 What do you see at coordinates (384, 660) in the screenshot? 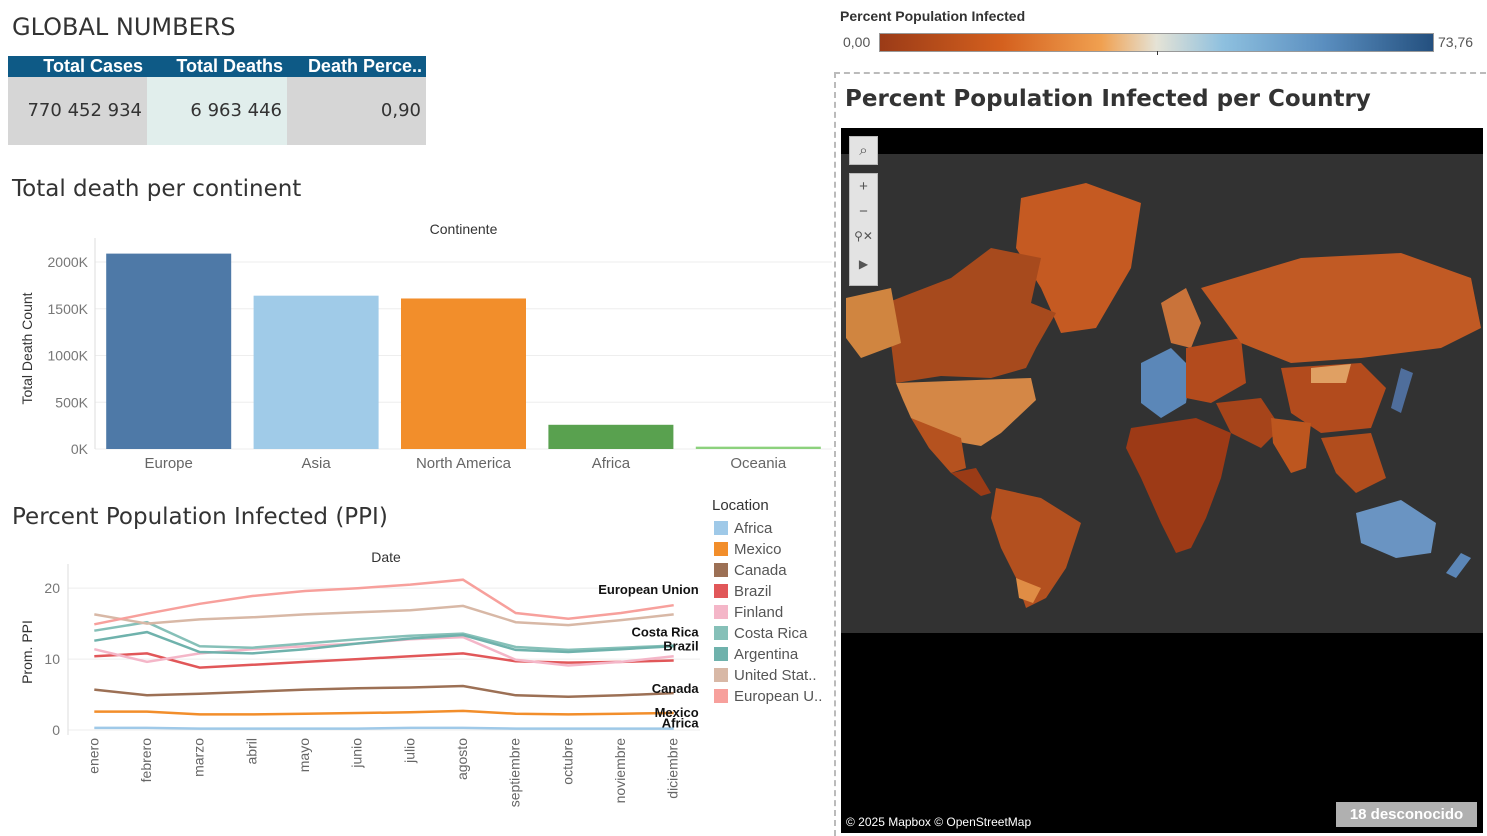
I see `series-line-brazil` at bounding box center [384, 660].